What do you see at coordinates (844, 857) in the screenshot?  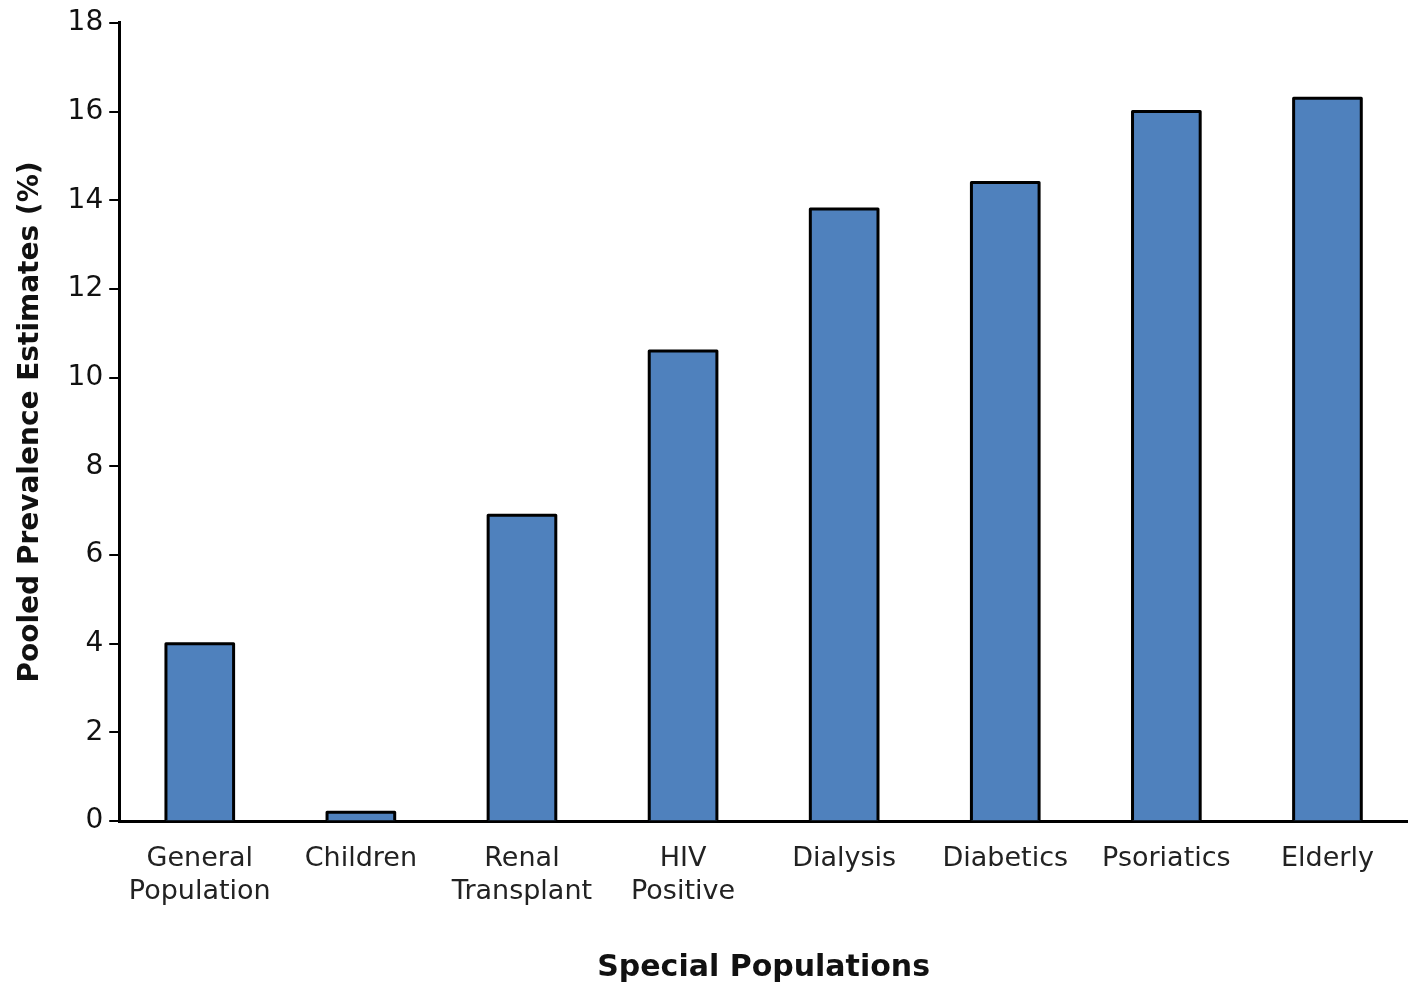 I see `x-tick-label: Dialysis` at bounding box center [844, 857].